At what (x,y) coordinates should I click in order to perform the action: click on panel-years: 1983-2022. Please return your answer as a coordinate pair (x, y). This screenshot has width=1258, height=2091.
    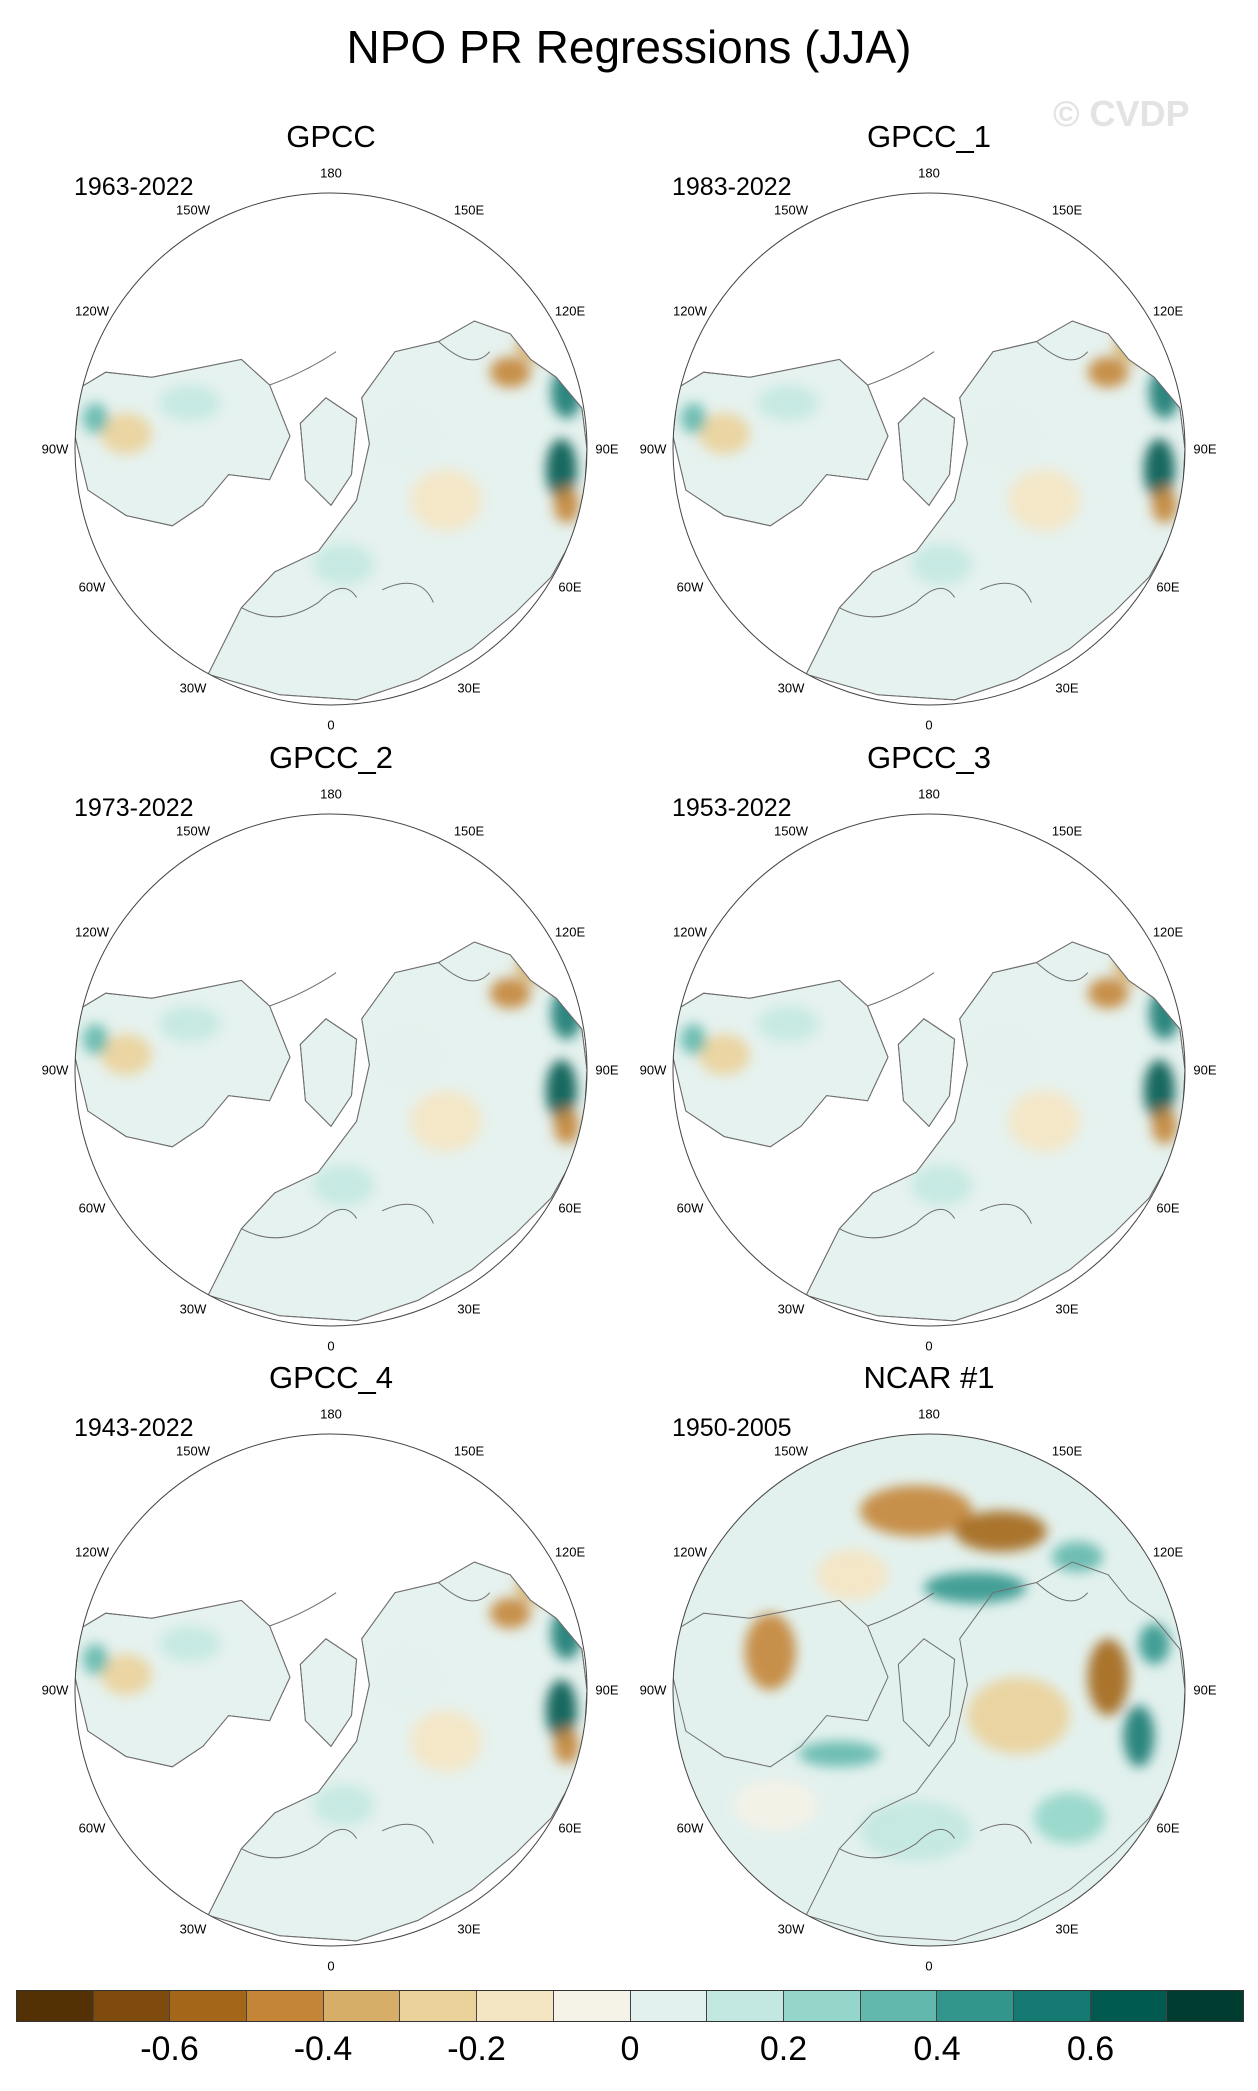
    Looking at the image, I should click on (732, 187).